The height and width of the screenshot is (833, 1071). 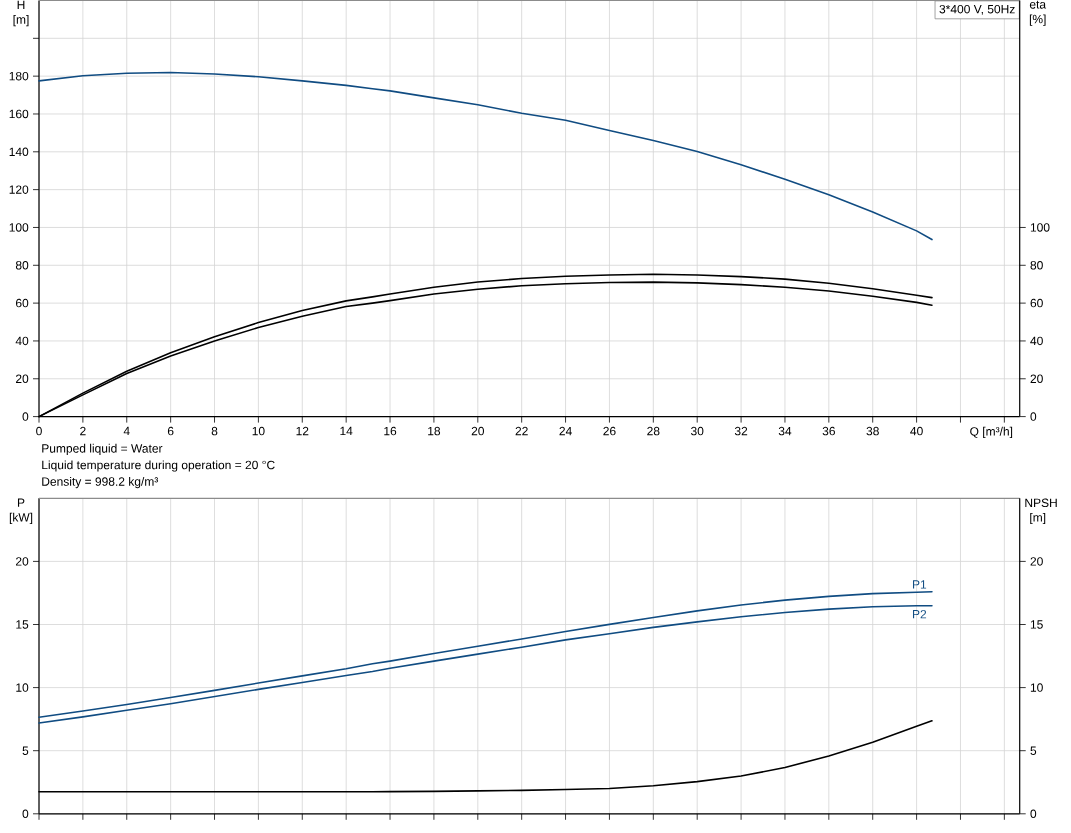 What do you see at coordinates (1036, 624) in the screenshot?
I see `y2-tick-label: 15` at bounding box center [1036, 624].